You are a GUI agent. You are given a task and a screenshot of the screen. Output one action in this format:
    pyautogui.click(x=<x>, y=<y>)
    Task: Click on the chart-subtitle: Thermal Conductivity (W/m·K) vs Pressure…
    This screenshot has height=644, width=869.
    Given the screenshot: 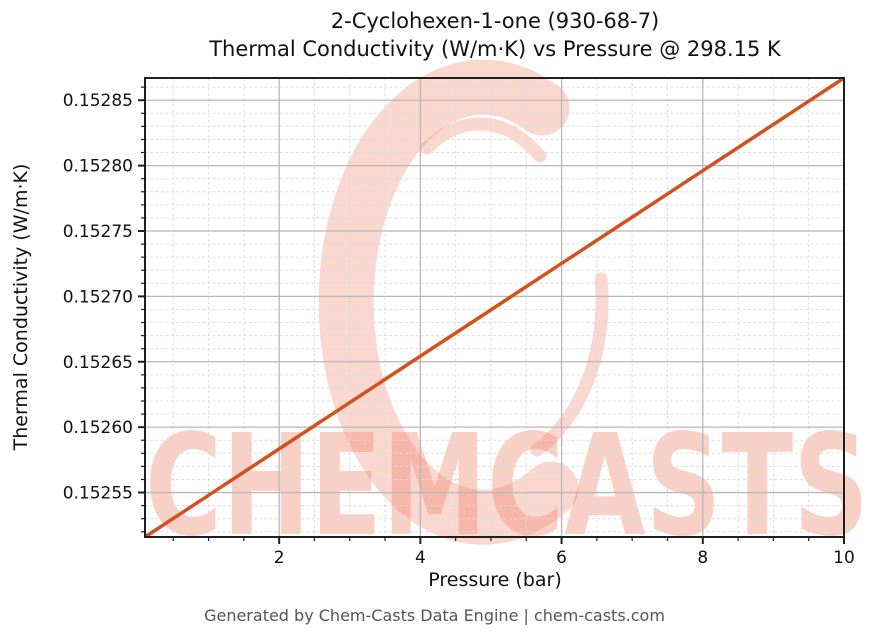 What is the action you would take?
    pyautogui.click(x=495, y=49)
    